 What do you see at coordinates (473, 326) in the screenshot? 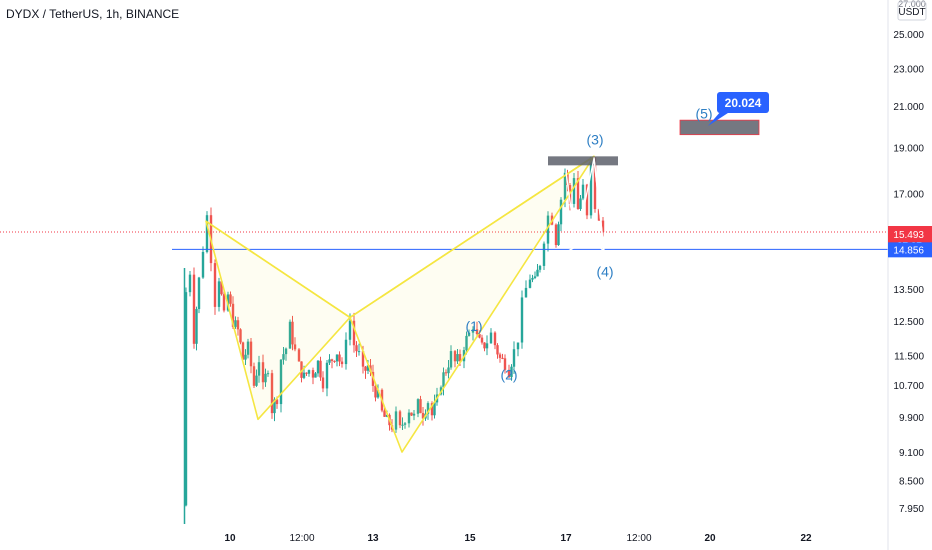
I see `wave-label: (1)` at bounding box center [473, 326].